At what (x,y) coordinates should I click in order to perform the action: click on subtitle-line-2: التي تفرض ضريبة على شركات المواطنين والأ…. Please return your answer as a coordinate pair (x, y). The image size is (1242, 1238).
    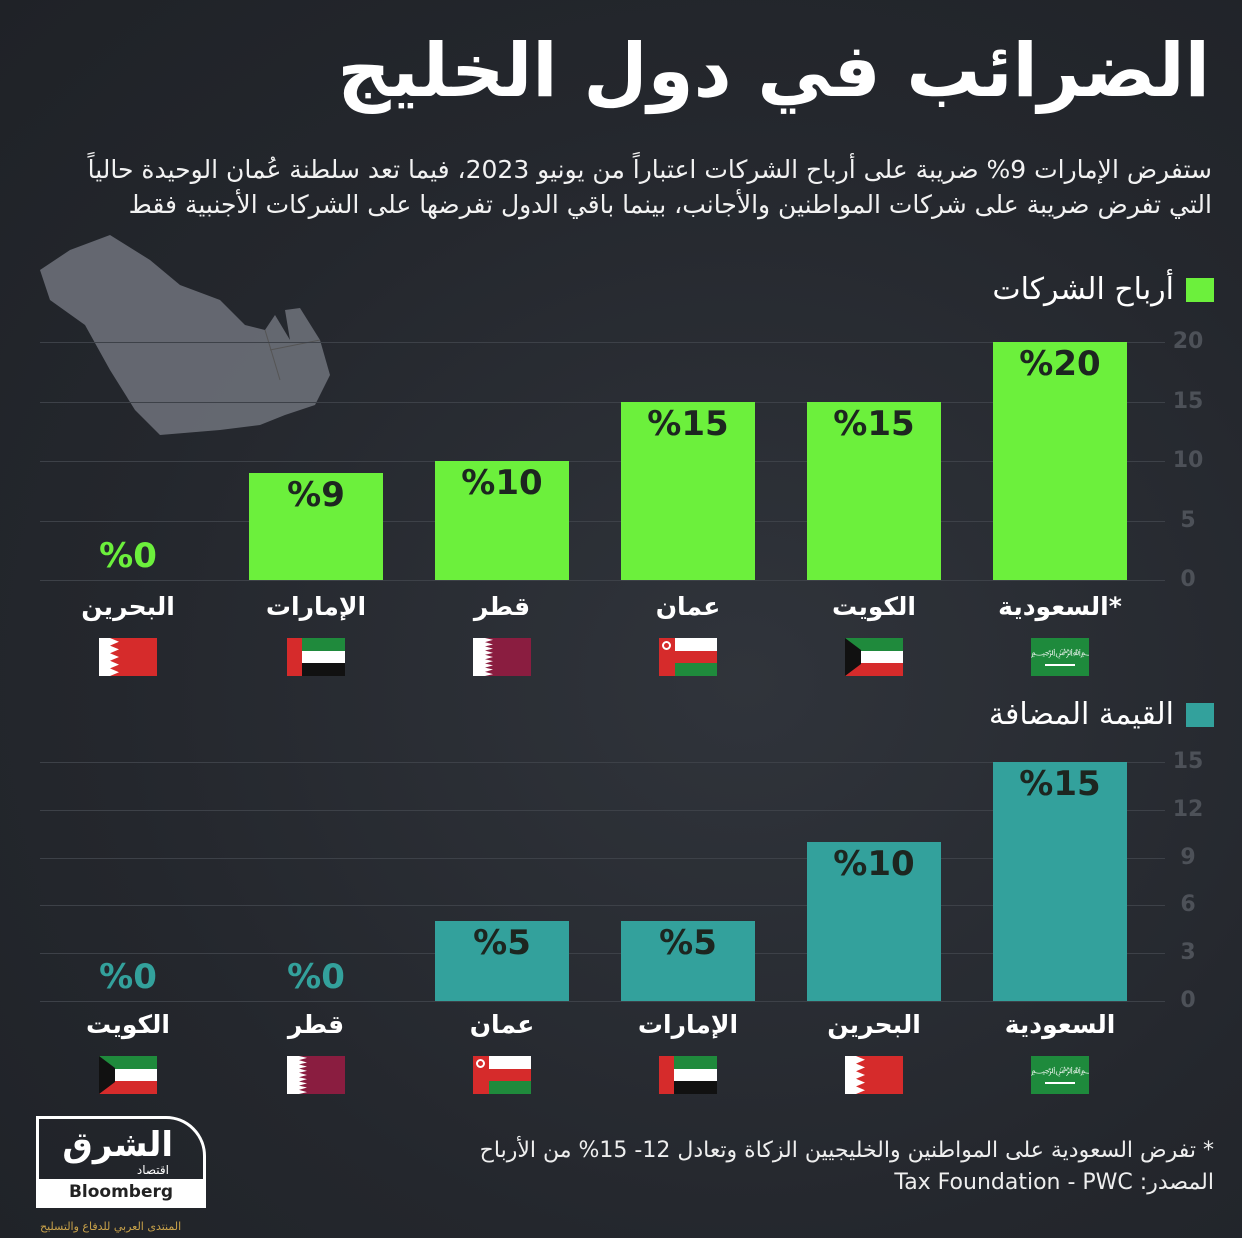
    Looking at the image, I should click on (670, 204).